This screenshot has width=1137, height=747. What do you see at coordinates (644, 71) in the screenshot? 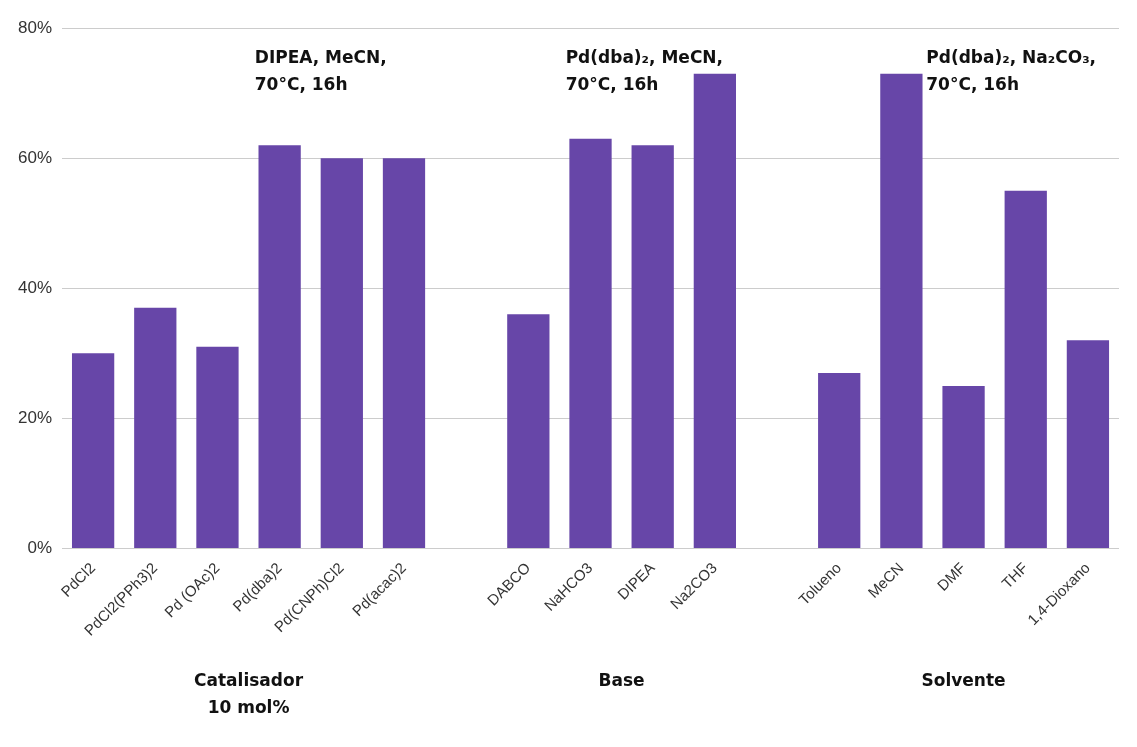
I see `annotation: Pd(dba)₂, MeCN, 70°C, 16h` at bounding box center [644, 71].